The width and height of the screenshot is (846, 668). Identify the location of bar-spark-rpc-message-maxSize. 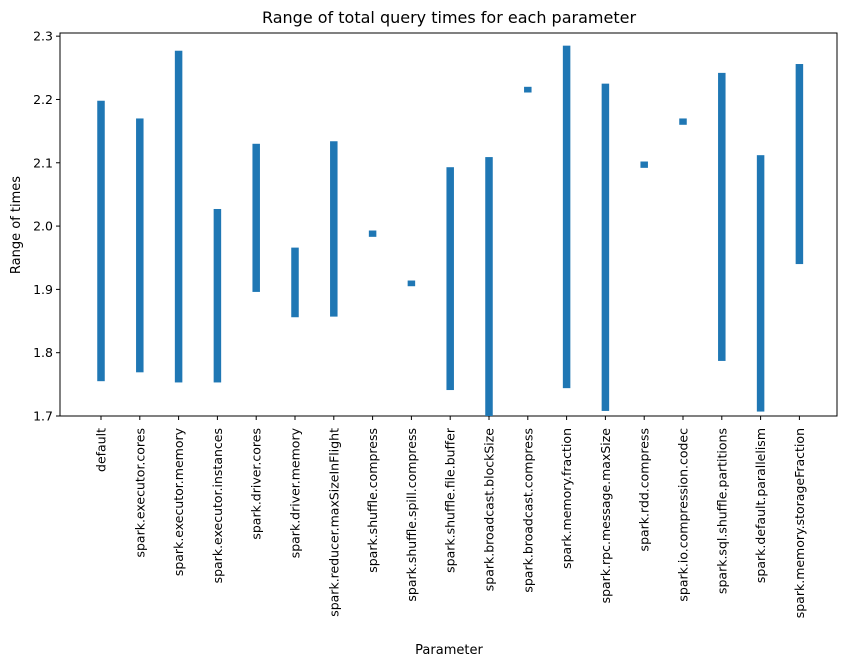
(605, 247).